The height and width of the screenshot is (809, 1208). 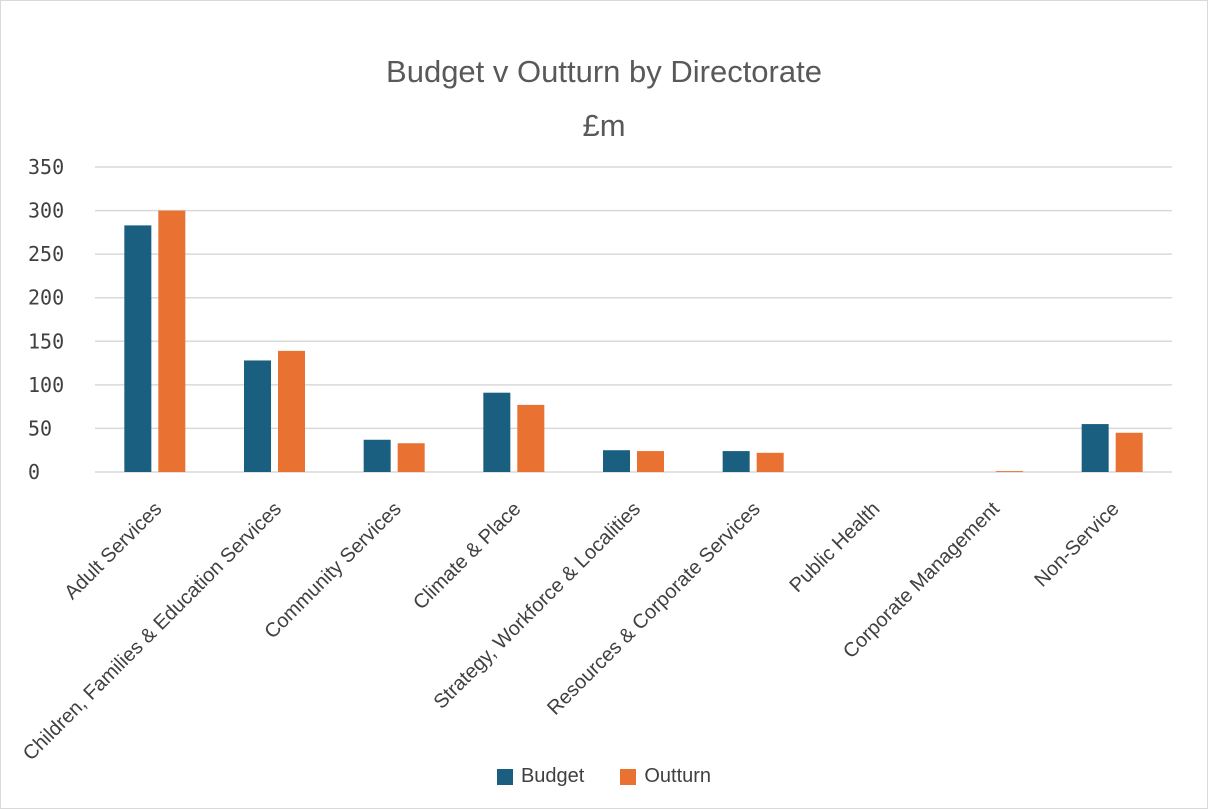 What do you see at coordinates (678, 776) in the screenshot?
I see `legend-label-outturn: Outturn` at bounding box center [678, 776].